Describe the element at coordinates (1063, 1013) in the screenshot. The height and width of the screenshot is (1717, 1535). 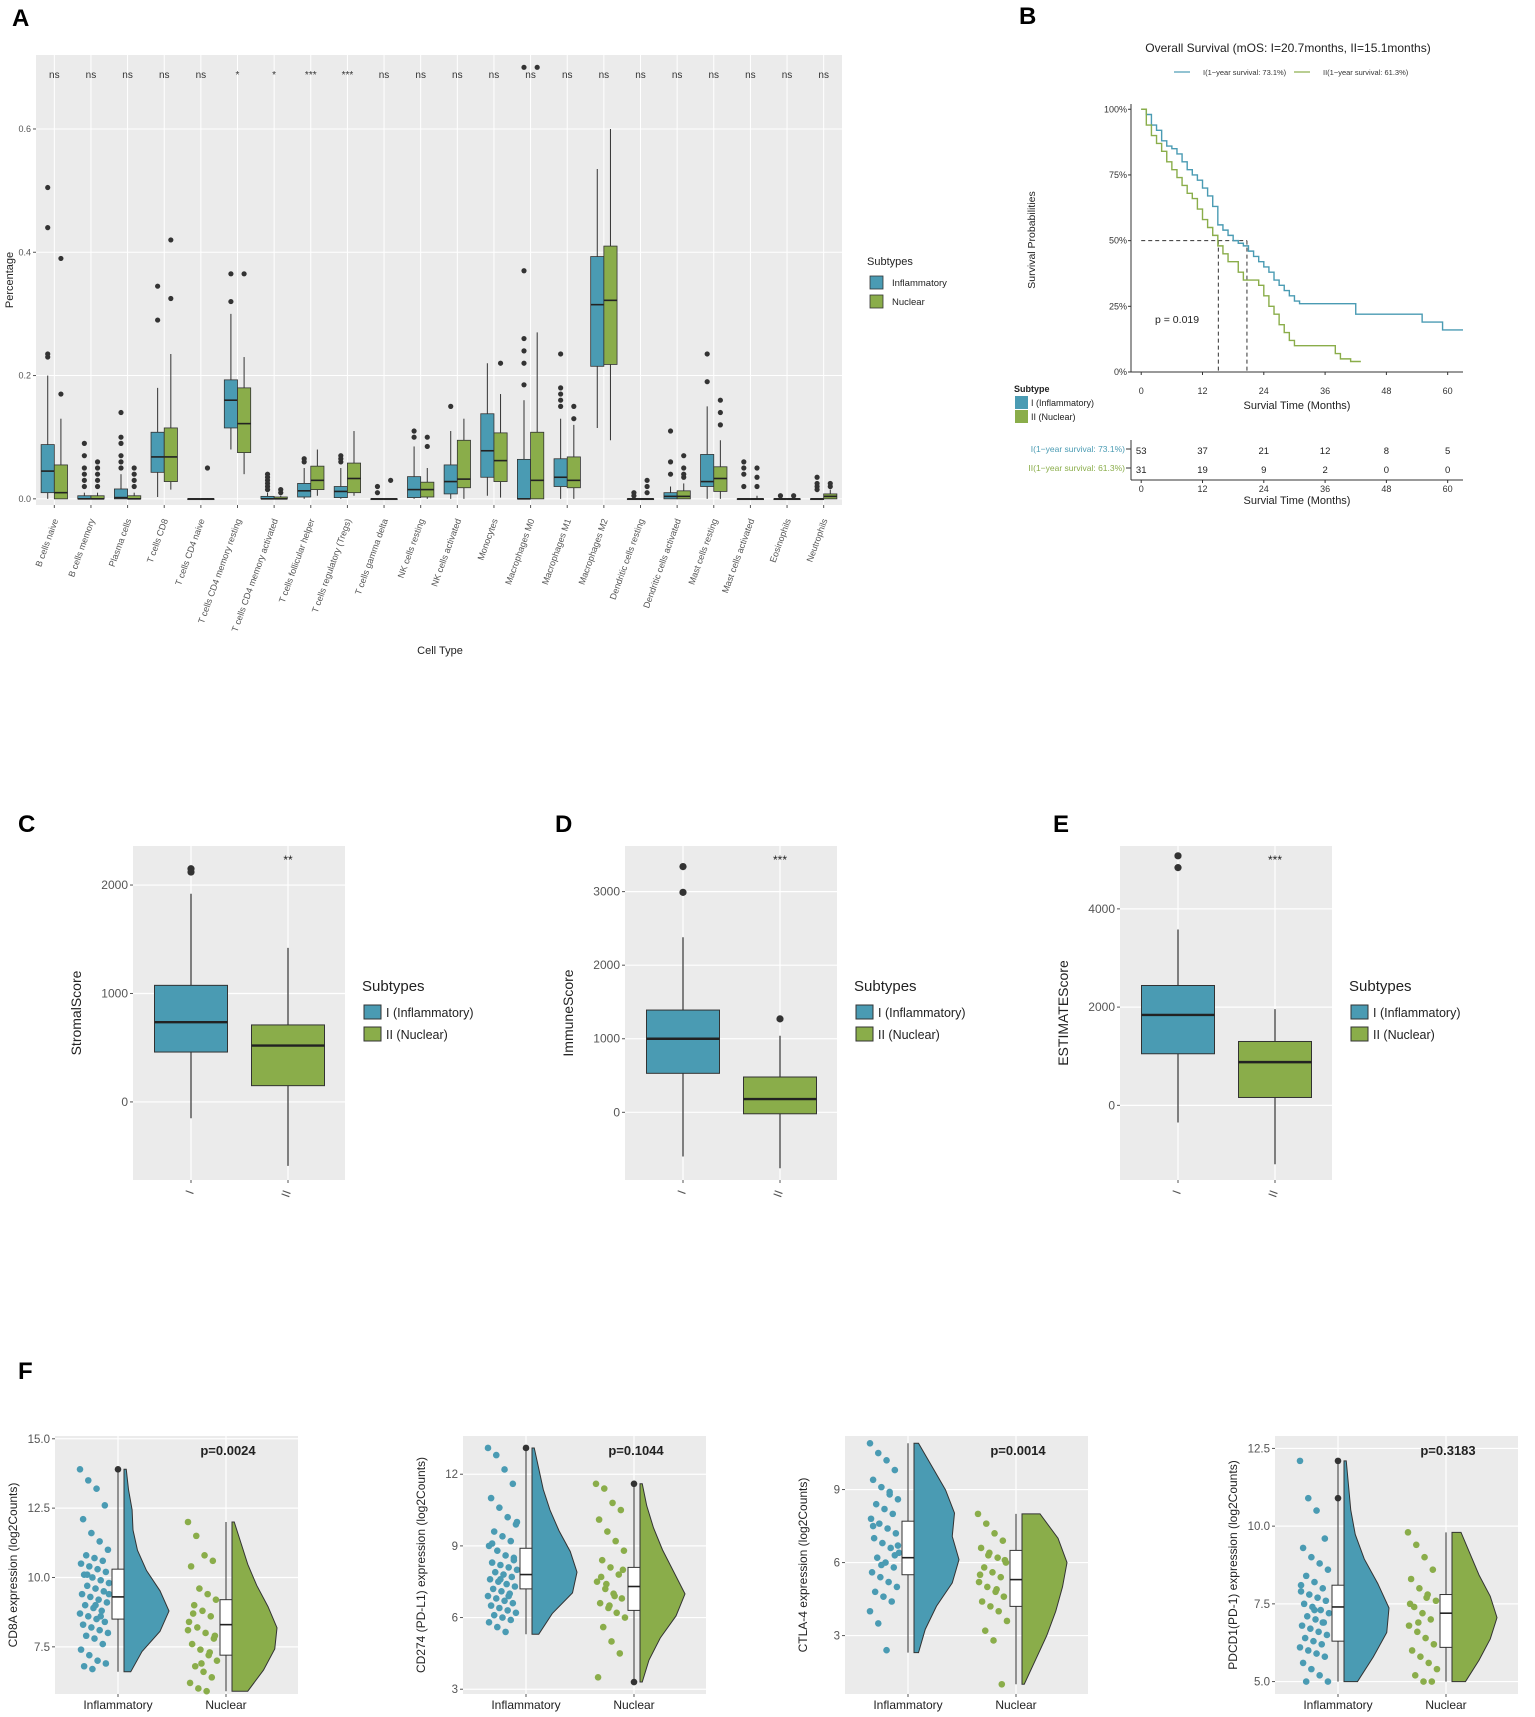
I see `y-axis-title: ESTIMATEScore` at that location.